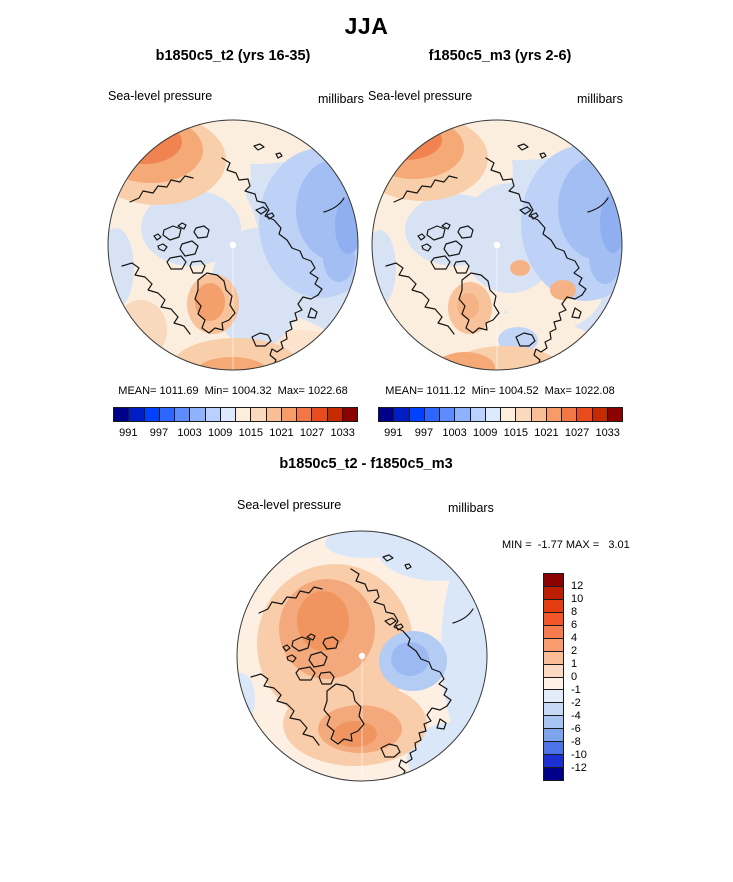 The width and height of the screenshot is (733, 882). I want to click on field-label-left: Sea-level pressure, so click(160, 96).